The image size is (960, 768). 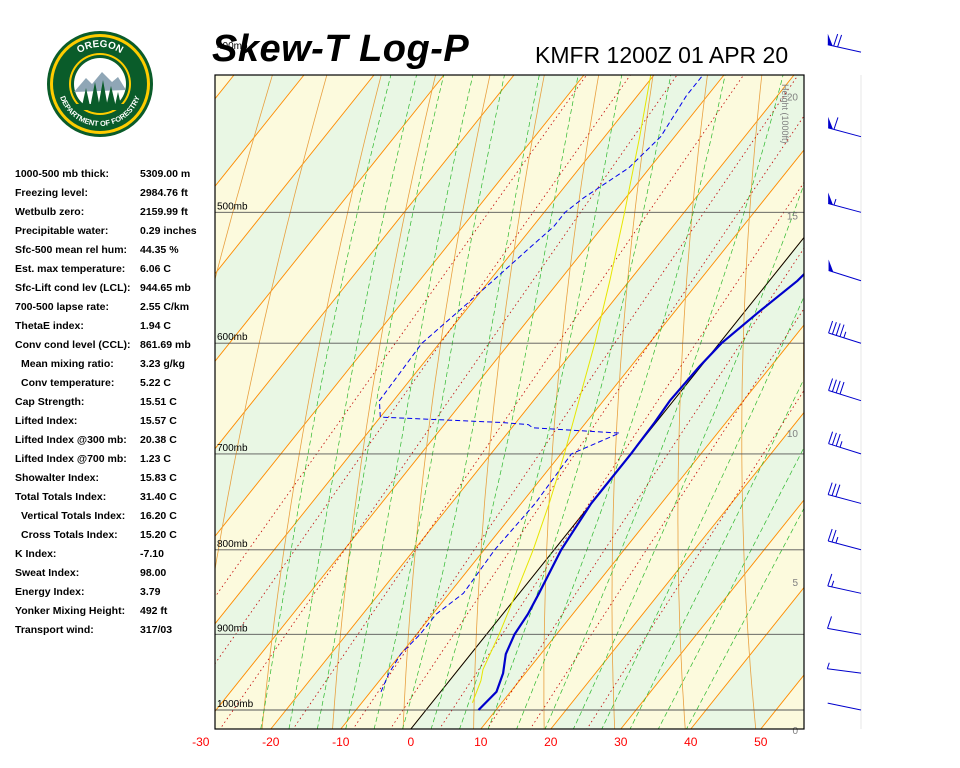 What do you see at coordinates (691, 742) in the screenshot?
I see `temperature-tick-label: 40` at bounding box center [691, 742].